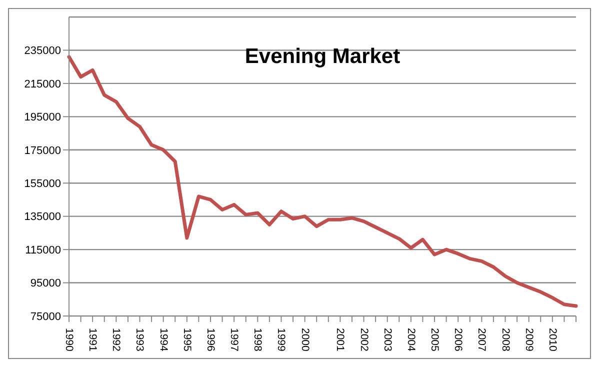  Describe the element at coordinates (42, 217) in the screenshot. I see `y-tick-label: 135000` at that location.